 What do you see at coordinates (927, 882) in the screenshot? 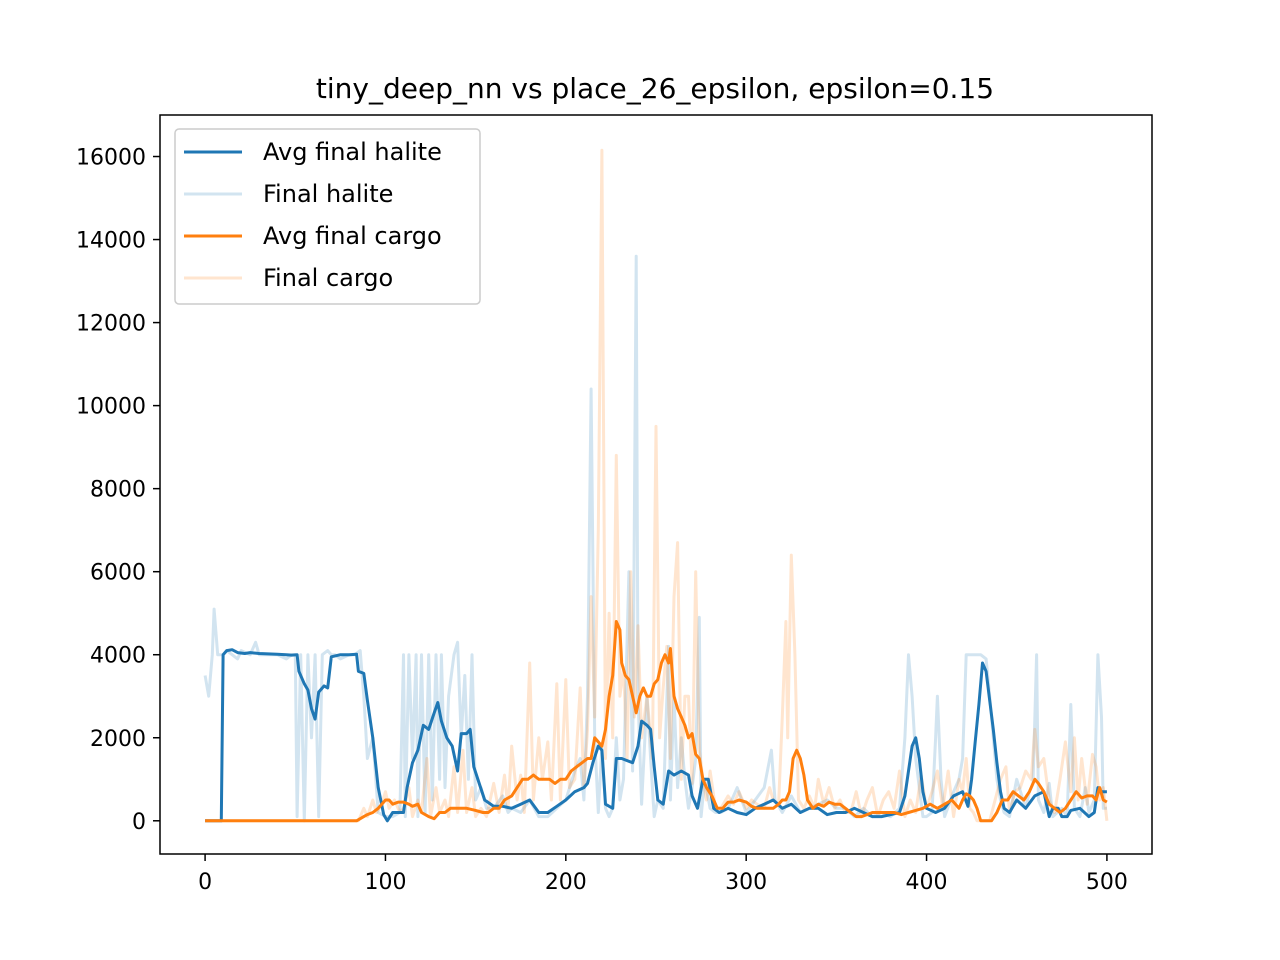
I see `x-tick-label: 400` at bounding box center [927, 882].